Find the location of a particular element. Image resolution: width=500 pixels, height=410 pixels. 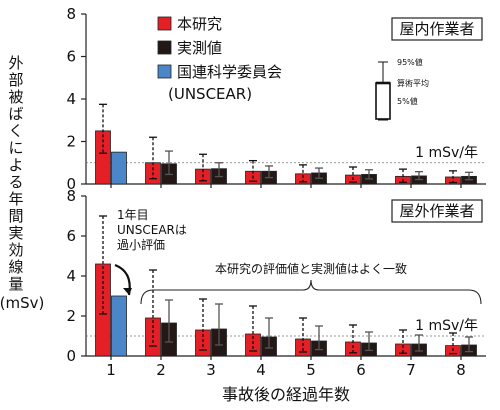

indoor-y-tick-label: 8 is located at coordinates (71, 14).